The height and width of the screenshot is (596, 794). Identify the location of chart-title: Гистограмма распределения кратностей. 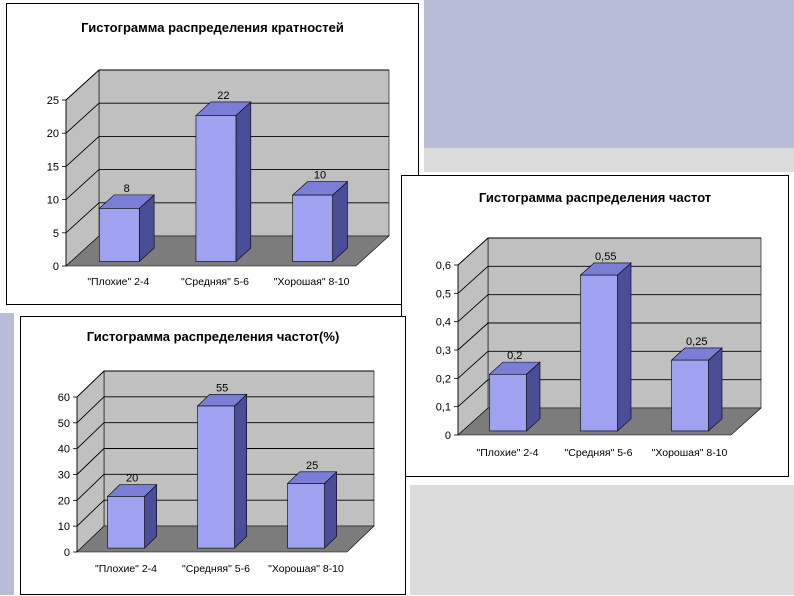
(212, 27).